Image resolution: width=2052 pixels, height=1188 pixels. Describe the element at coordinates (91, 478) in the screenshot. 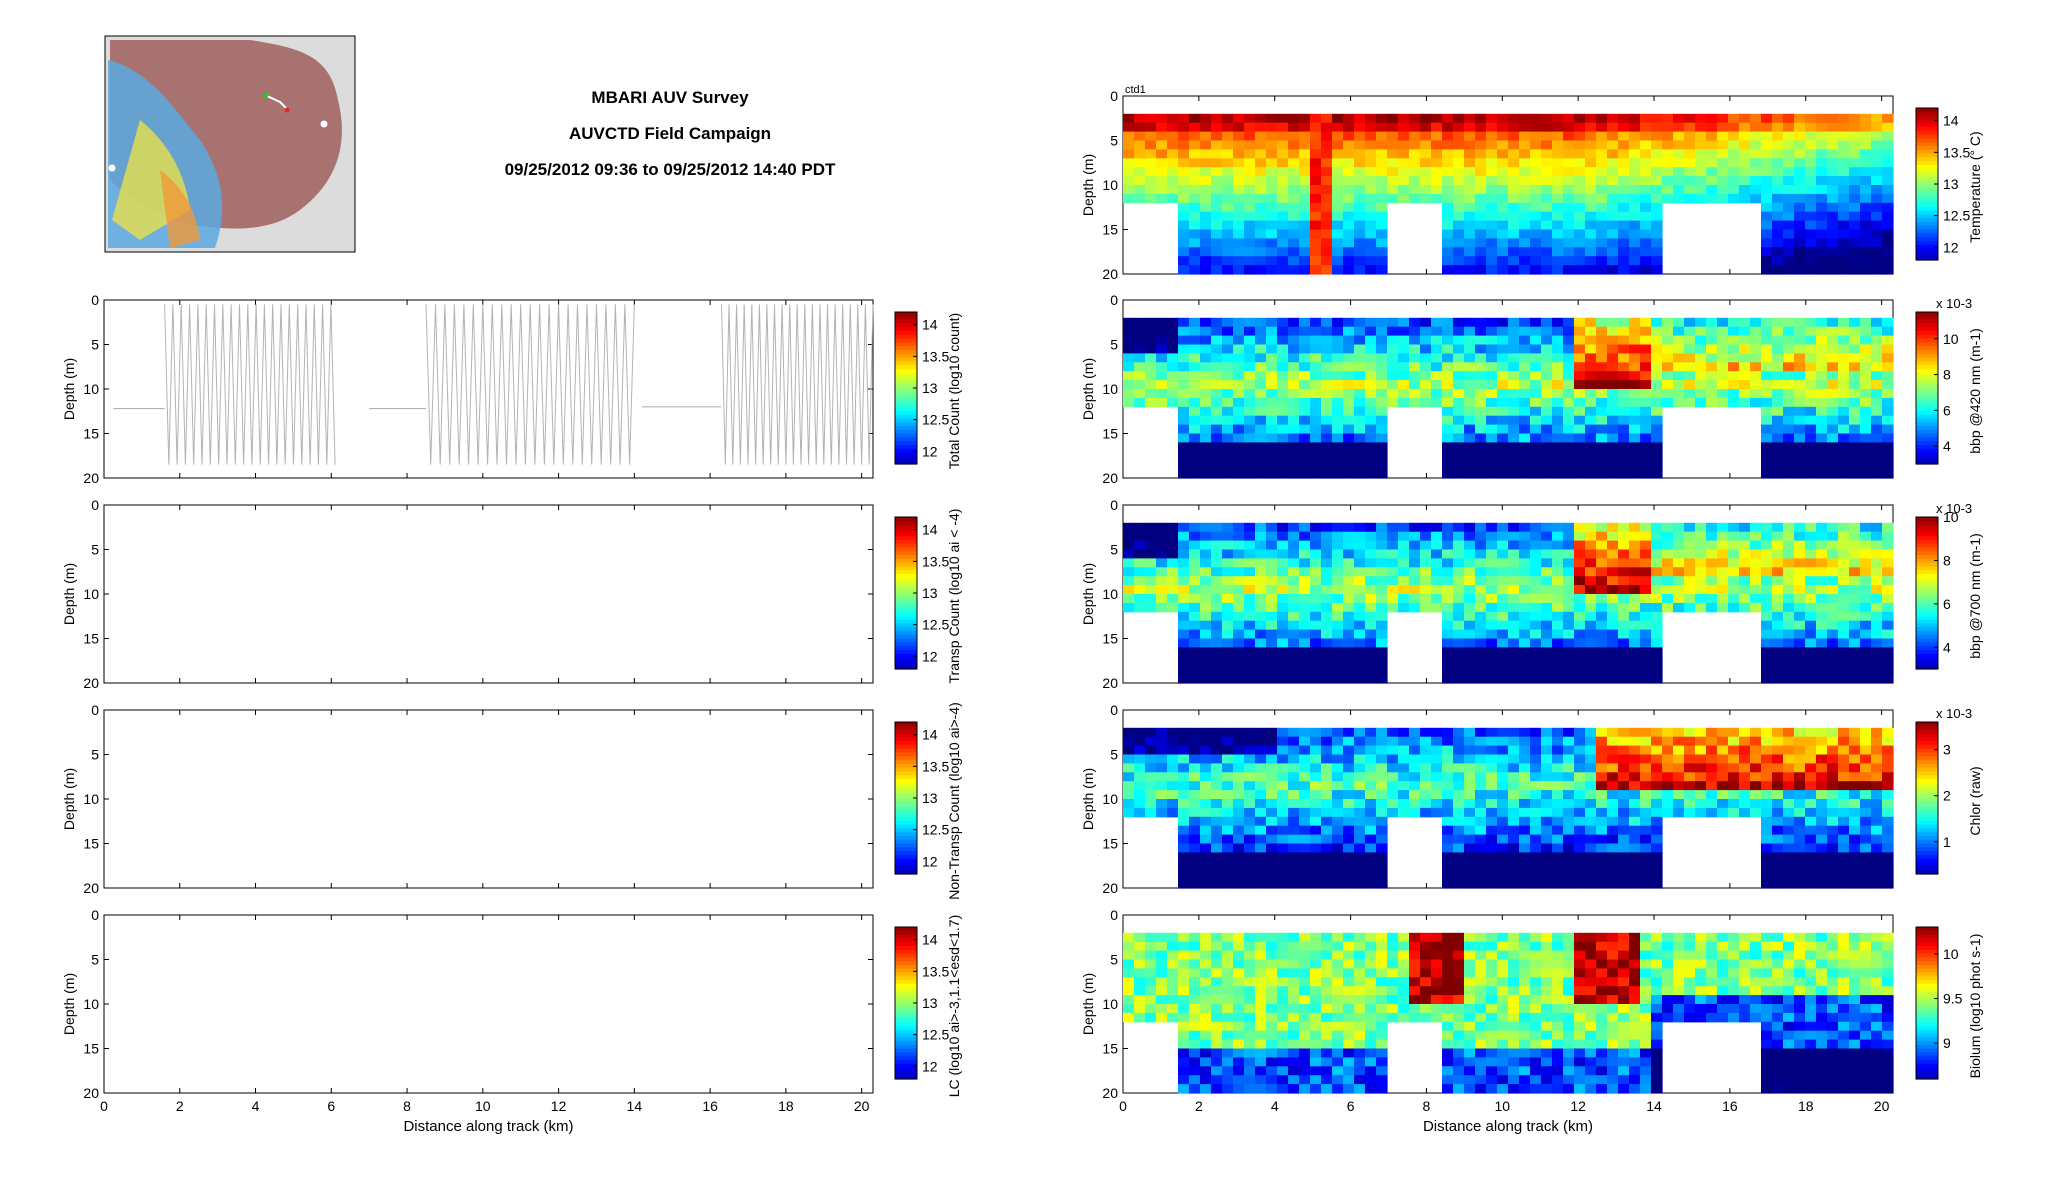

I see `y-tick-label: 20` at that location.